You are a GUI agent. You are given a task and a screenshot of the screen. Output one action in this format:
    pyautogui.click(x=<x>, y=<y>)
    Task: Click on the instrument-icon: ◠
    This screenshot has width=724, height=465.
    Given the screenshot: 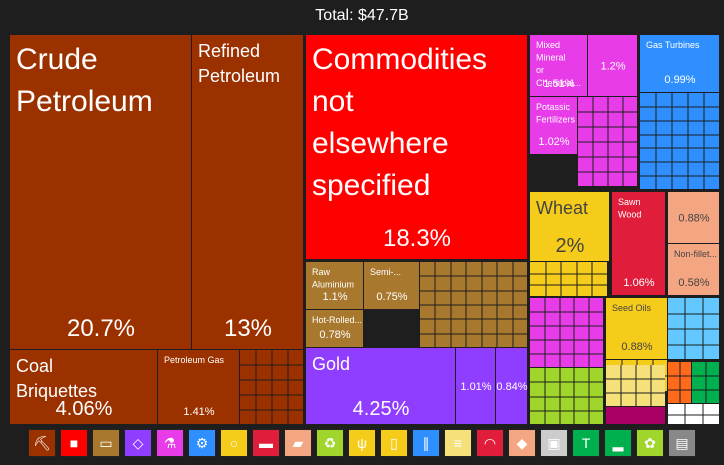 What is the action you would take?
    pyautogui.click(x=490, y=443)
    